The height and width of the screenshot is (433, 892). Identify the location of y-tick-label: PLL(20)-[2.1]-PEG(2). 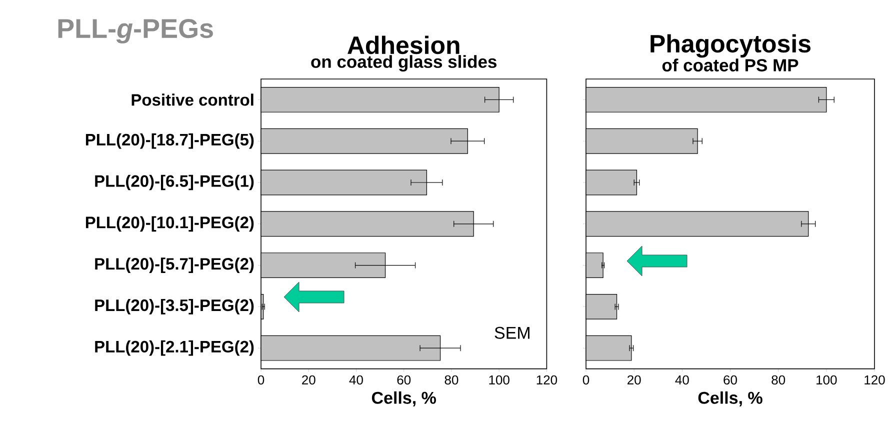
(174, 348).